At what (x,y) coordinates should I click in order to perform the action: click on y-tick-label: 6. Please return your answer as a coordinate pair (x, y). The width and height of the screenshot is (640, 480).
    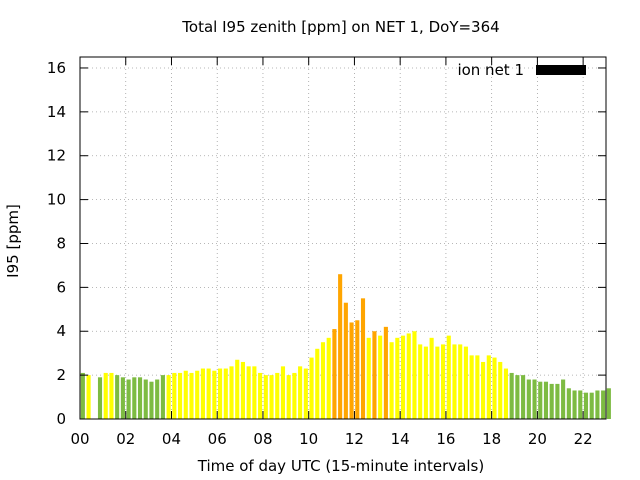
    Looking at the image, I should click on (61, 287).